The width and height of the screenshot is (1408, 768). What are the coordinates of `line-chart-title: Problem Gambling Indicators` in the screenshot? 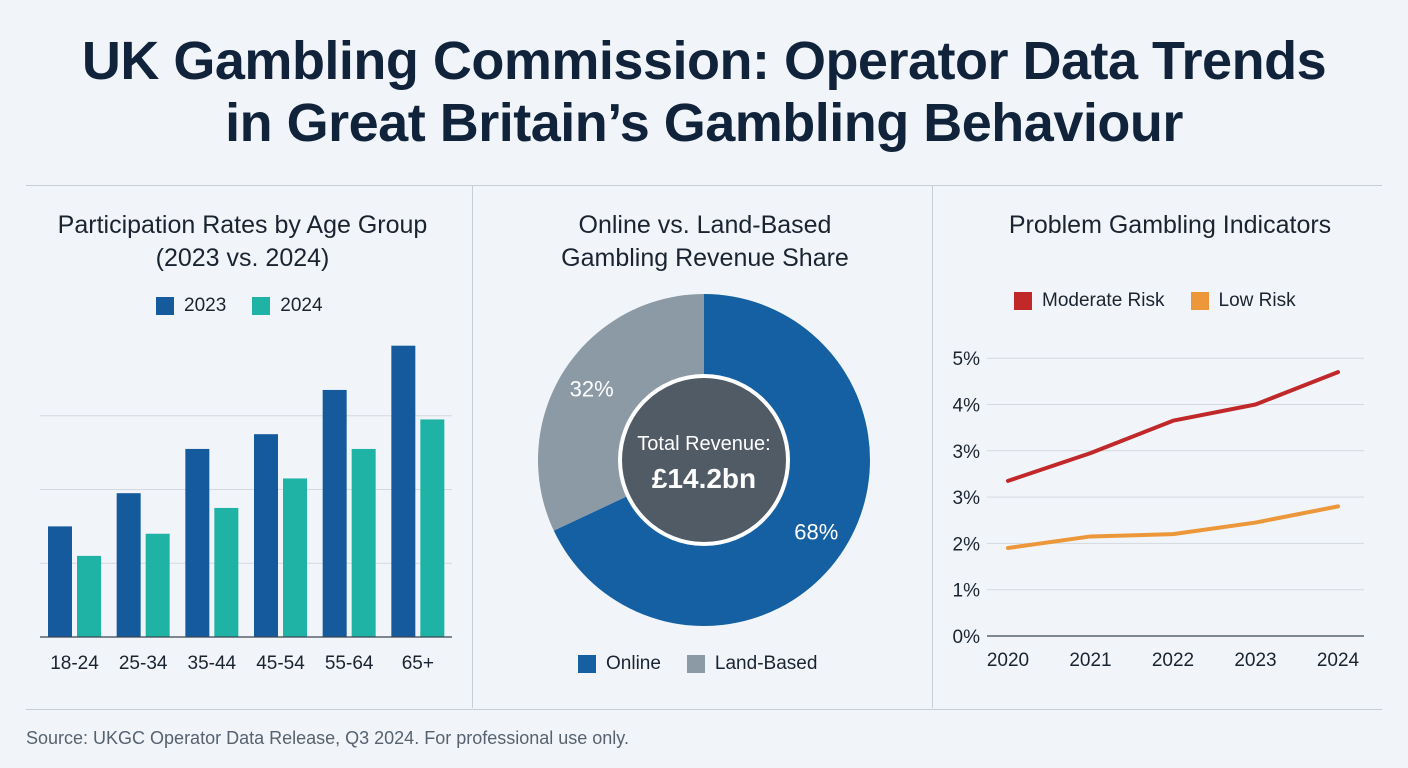 It's located at (1170, 225).